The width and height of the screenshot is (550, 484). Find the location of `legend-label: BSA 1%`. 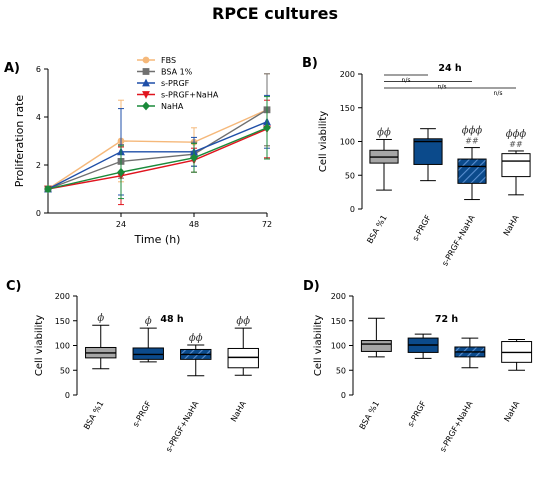

legend-label: BSA 1% is located at coordinates (177, 72).